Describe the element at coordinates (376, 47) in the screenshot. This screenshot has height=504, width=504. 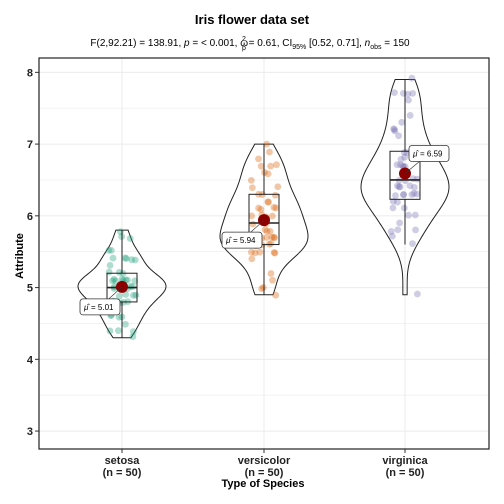
I see `subtitle-n-sub: obs` at that location.